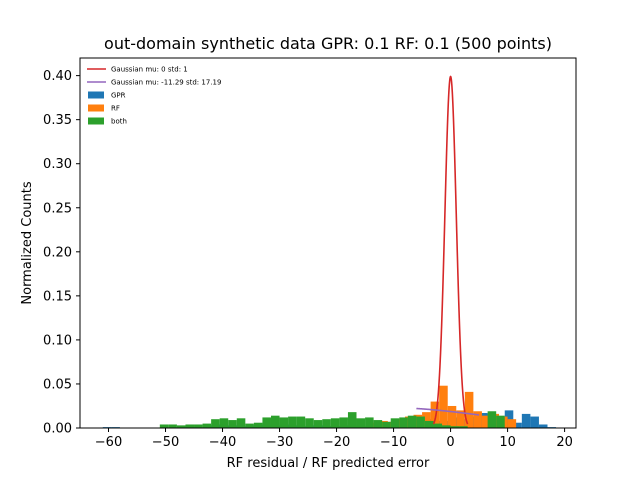 This screenshot has height=480, width=640. What do you see at coordinates (393, 442) in the screenshot?
I see `x-tick-label: −10` at bounding box center [393, 442].